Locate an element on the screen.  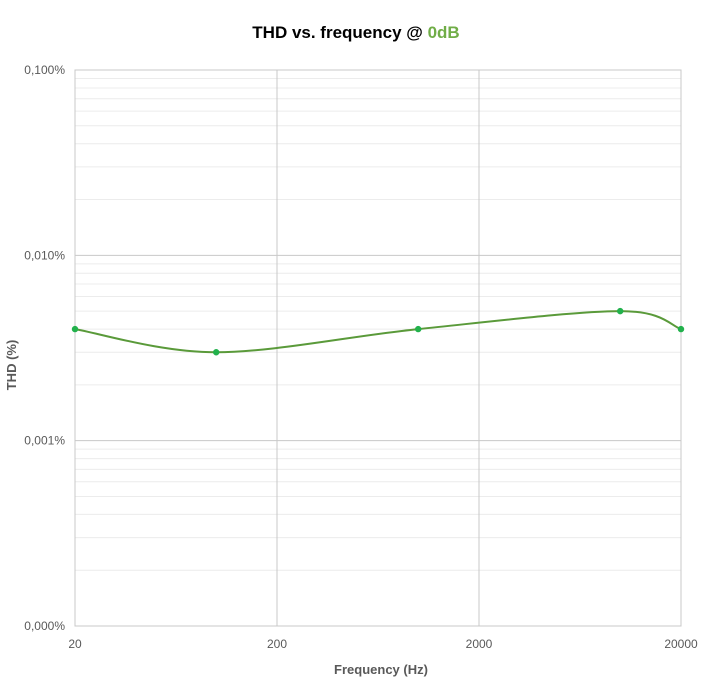
y-tick-label: 0,100% is located at coordinates (44, 70).